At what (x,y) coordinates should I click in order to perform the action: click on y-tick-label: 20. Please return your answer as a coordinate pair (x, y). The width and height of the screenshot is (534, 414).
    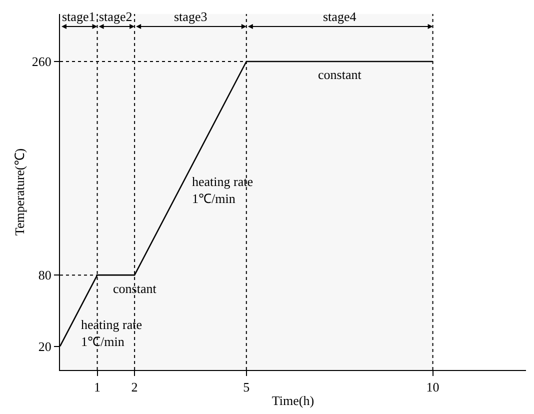
    Looking at the image, I should click on (45, 346).